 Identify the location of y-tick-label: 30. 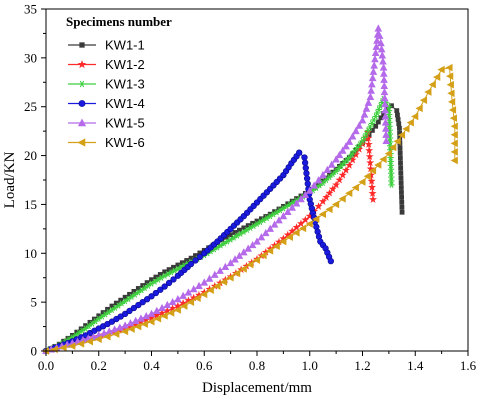
(30, 57).